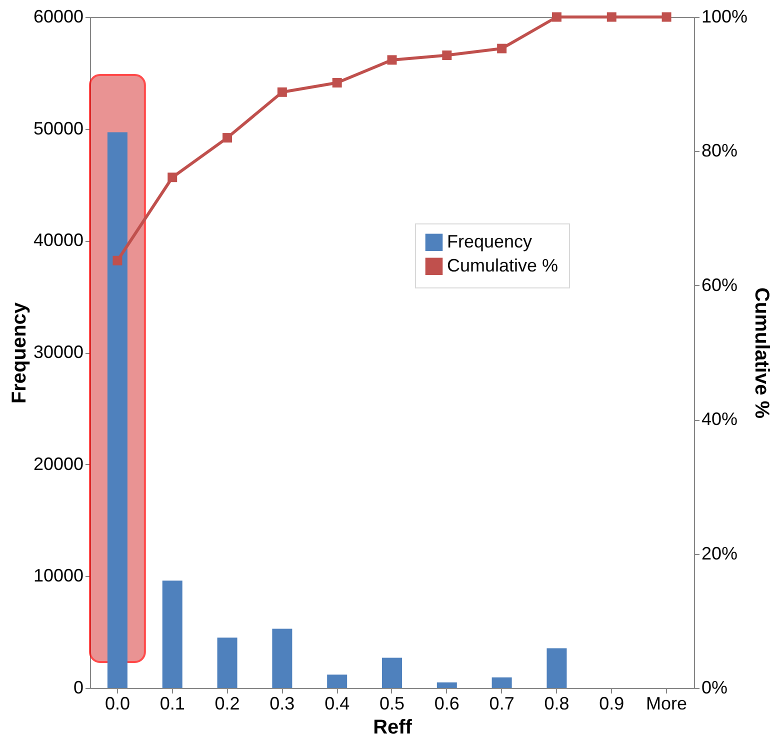  What do you see at coordinates (489, 241) in the screenshot?
I see `legend-label: Frequency` at bounding box center [489, 241].